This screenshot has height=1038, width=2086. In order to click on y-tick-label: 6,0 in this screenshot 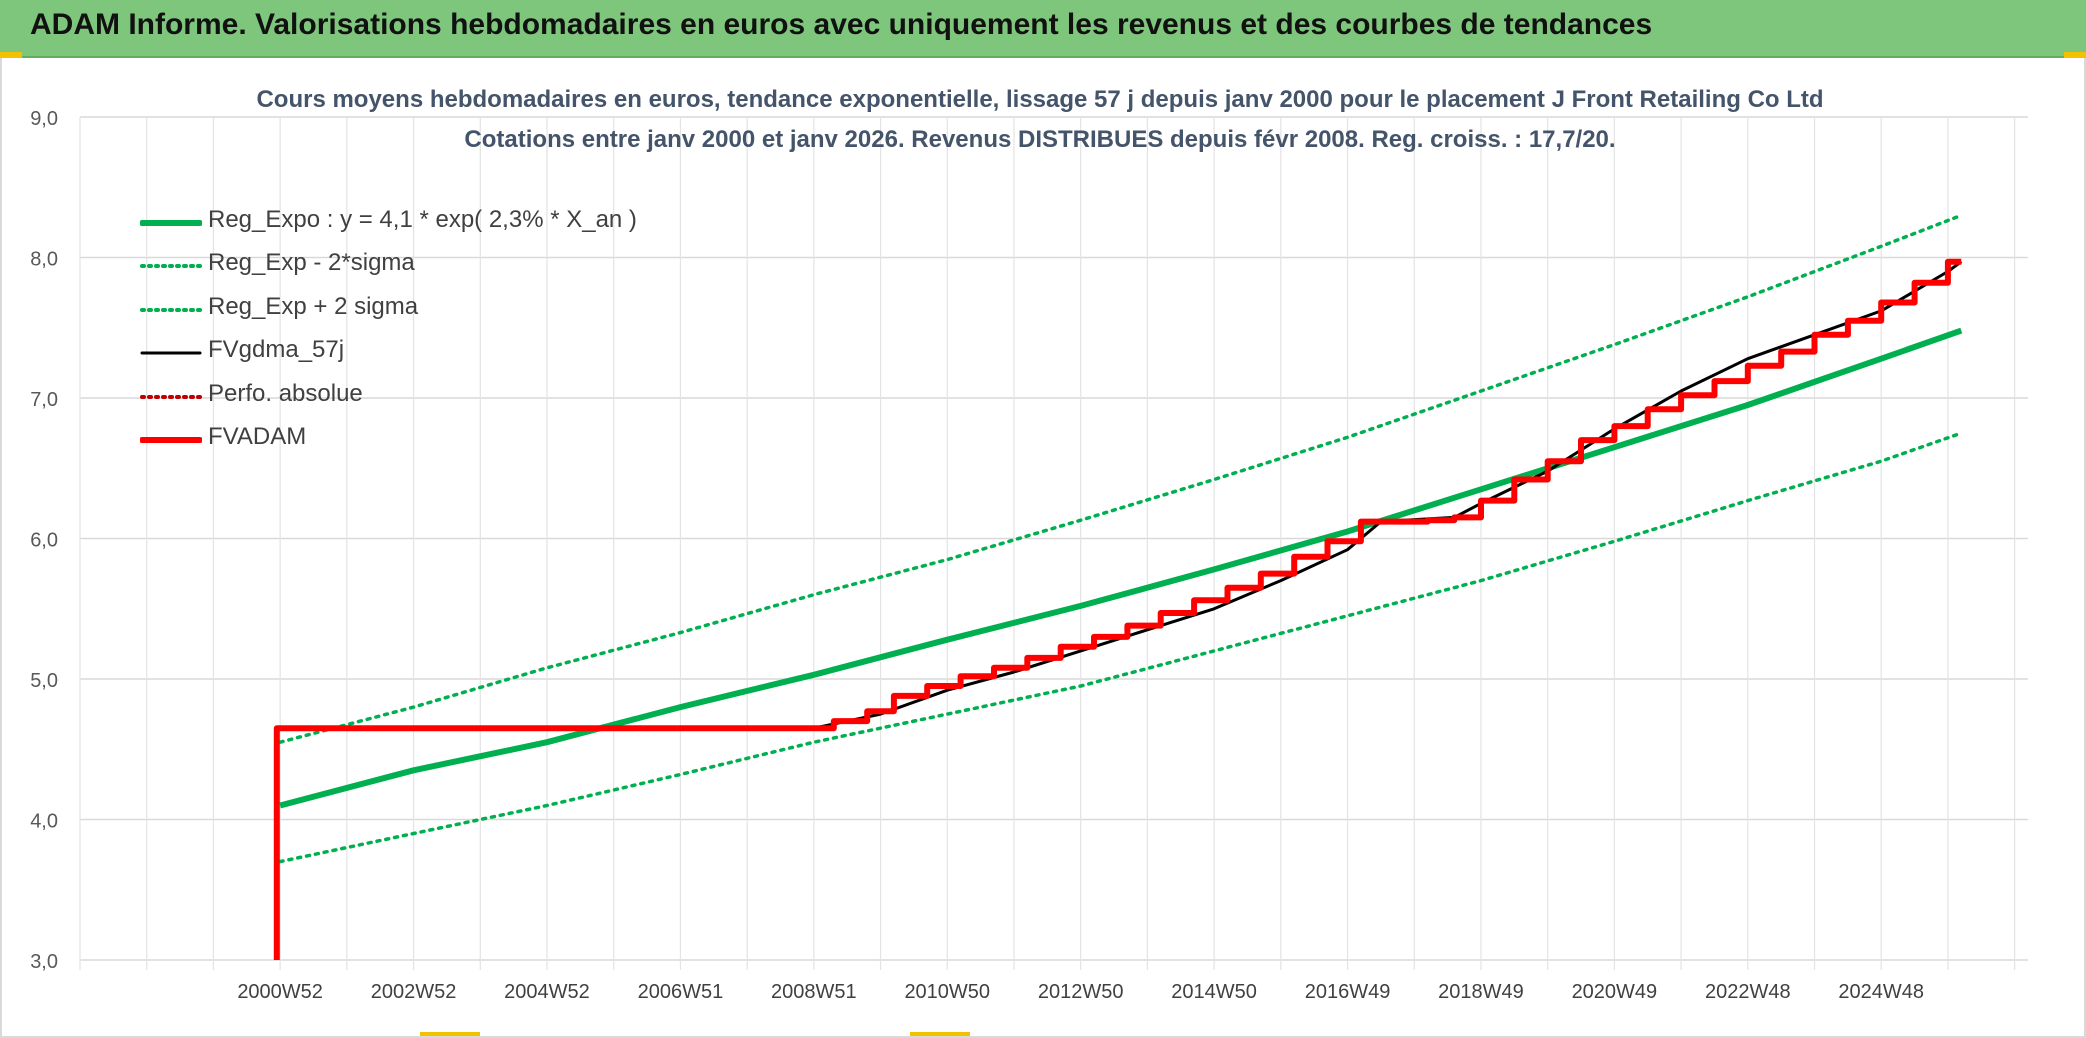, I will do `click(44, 541)`.